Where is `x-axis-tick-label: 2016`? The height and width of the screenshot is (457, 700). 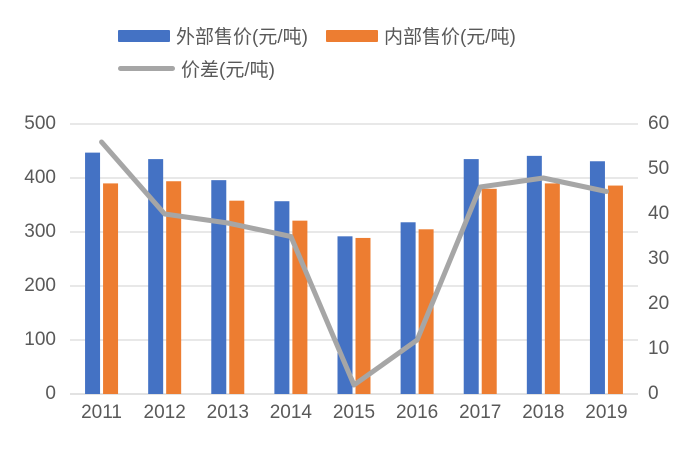
x-axis-tick-label: 2016 is located at coordinates (417, 412).